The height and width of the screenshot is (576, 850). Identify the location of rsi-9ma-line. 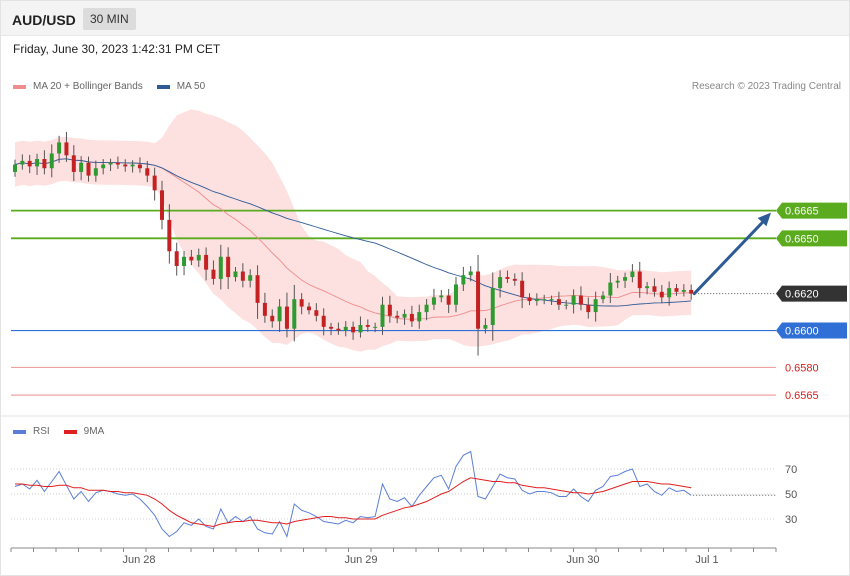
(353, 502).